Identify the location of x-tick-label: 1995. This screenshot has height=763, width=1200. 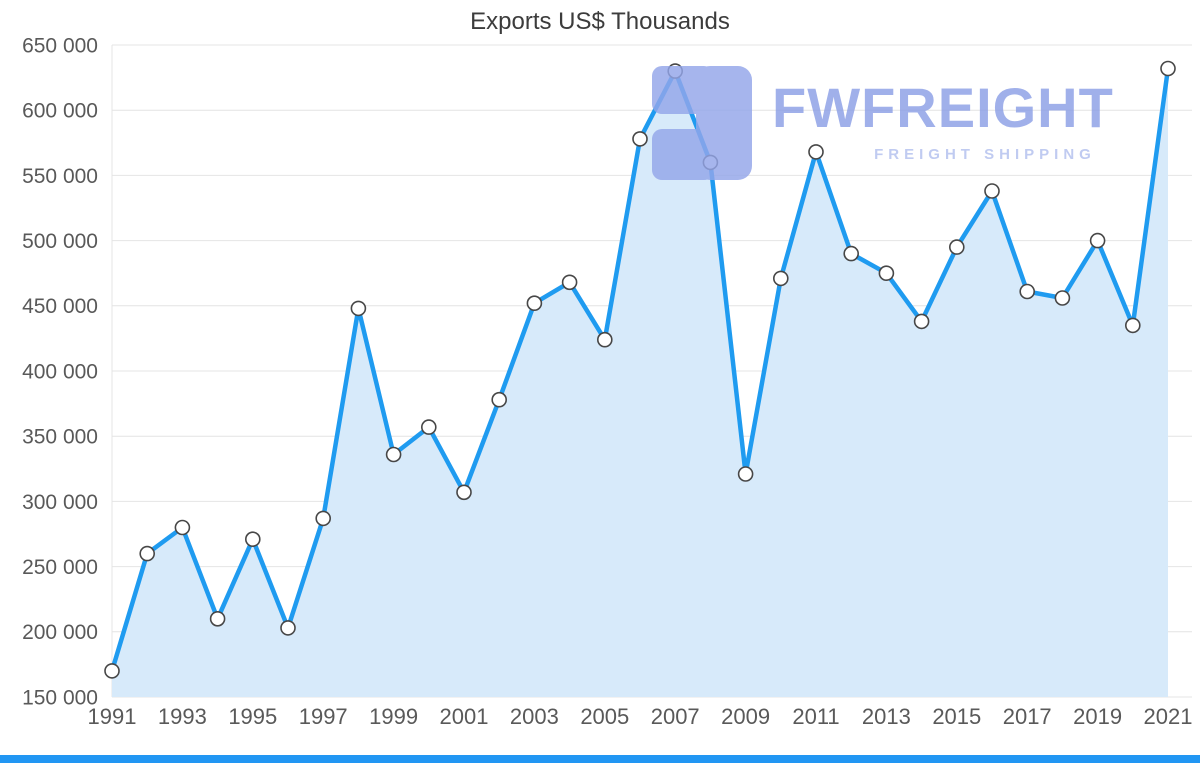
(252, 716).